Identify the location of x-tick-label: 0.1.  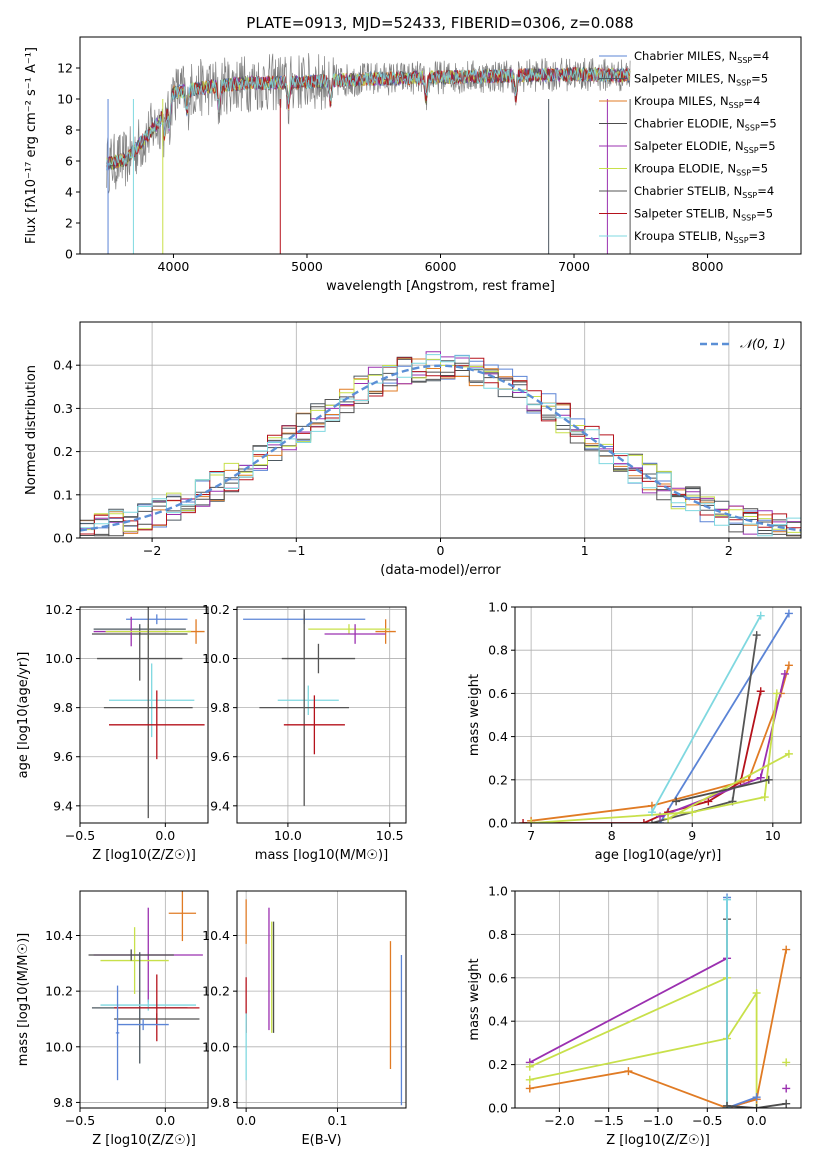
(338, 1120).